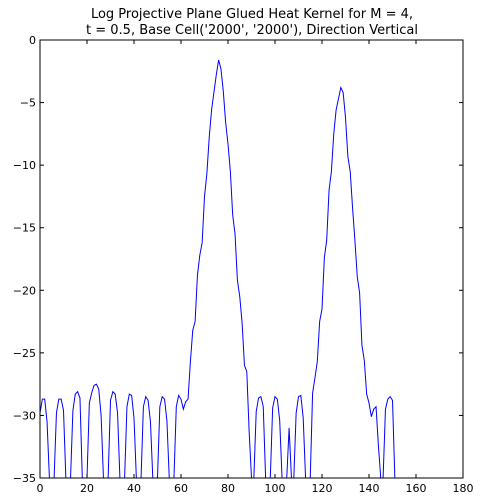 The height and width of the screenshot is (500, 483). I want to click on x-tick-label: 20, so click(87, 488).